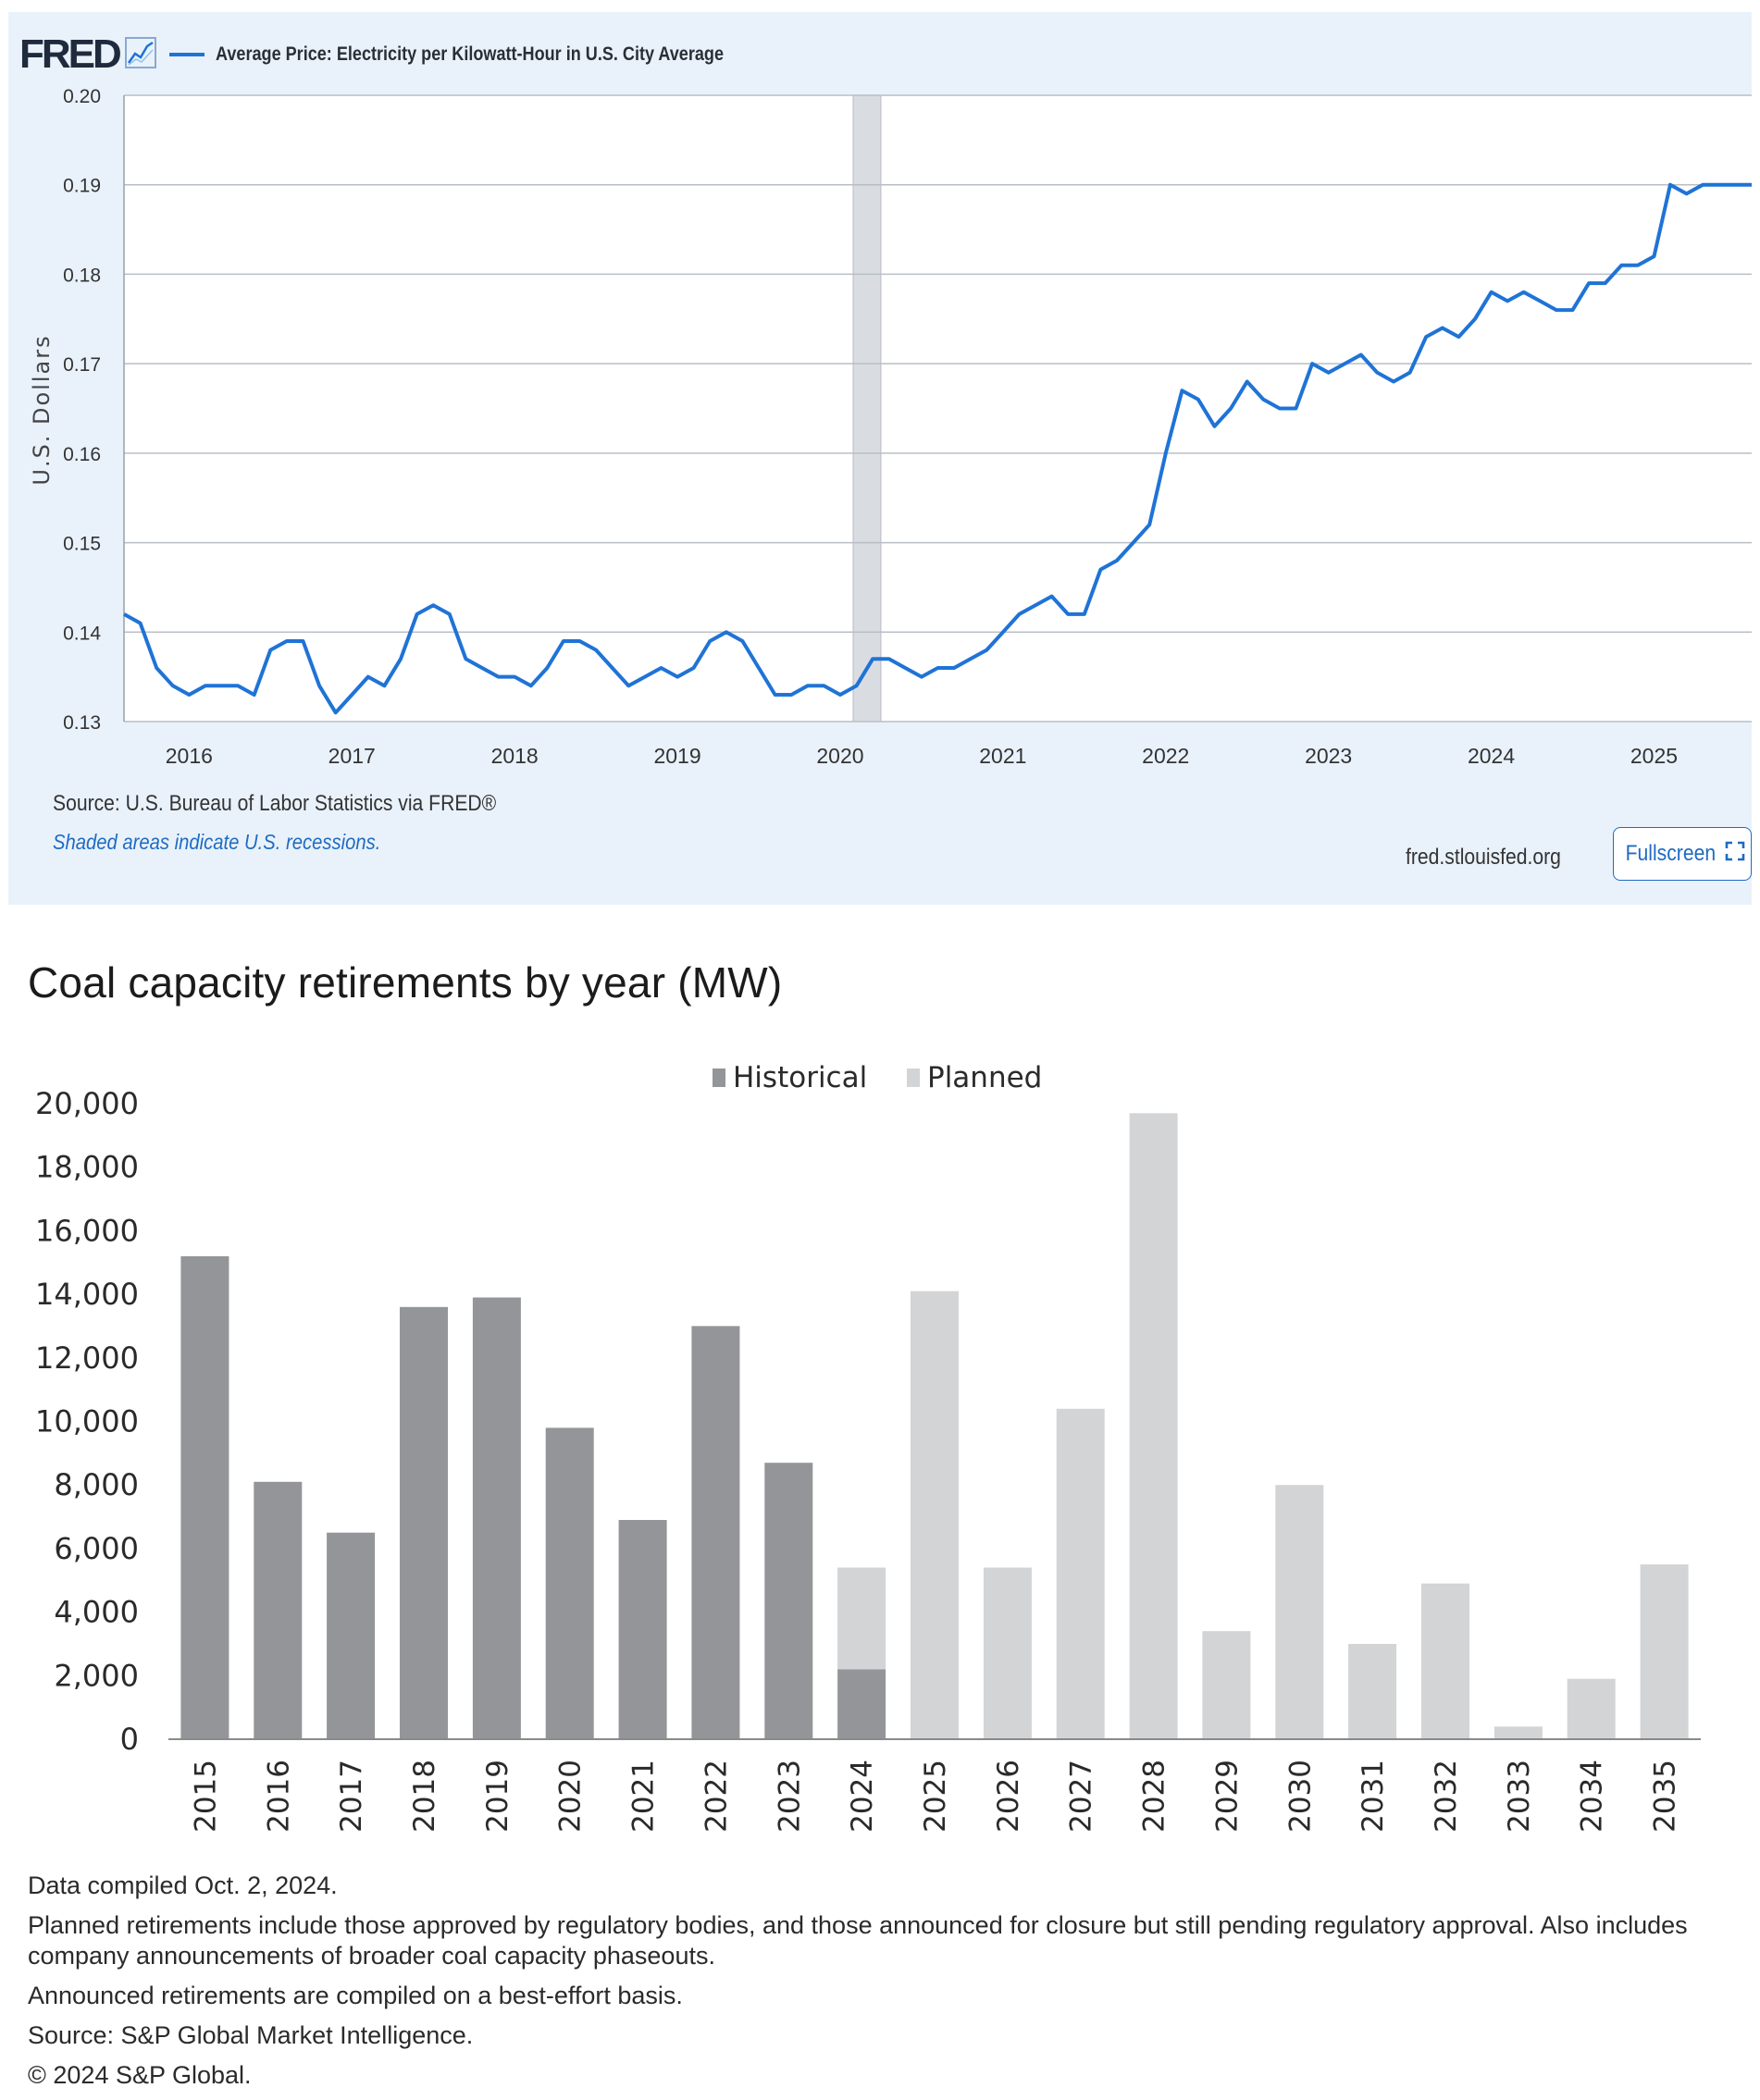  Describe the element at coordinates (716, 1796) in the screenshot. I see `coal-x-tick: 2022` at that location.